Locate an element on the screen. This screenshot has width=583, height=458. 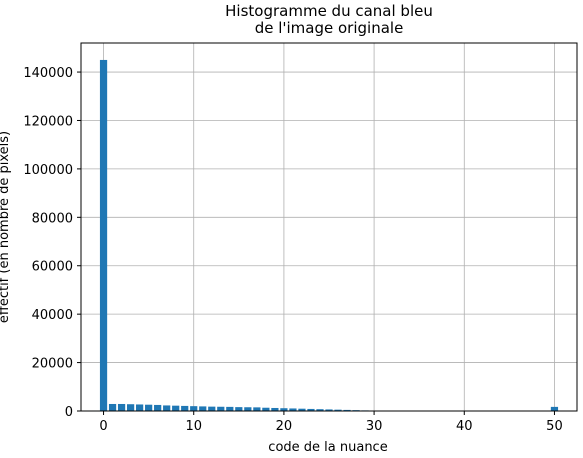
x-axis-ticks: 0 10 20 30 40 50 is located at coordinates (331, 422).